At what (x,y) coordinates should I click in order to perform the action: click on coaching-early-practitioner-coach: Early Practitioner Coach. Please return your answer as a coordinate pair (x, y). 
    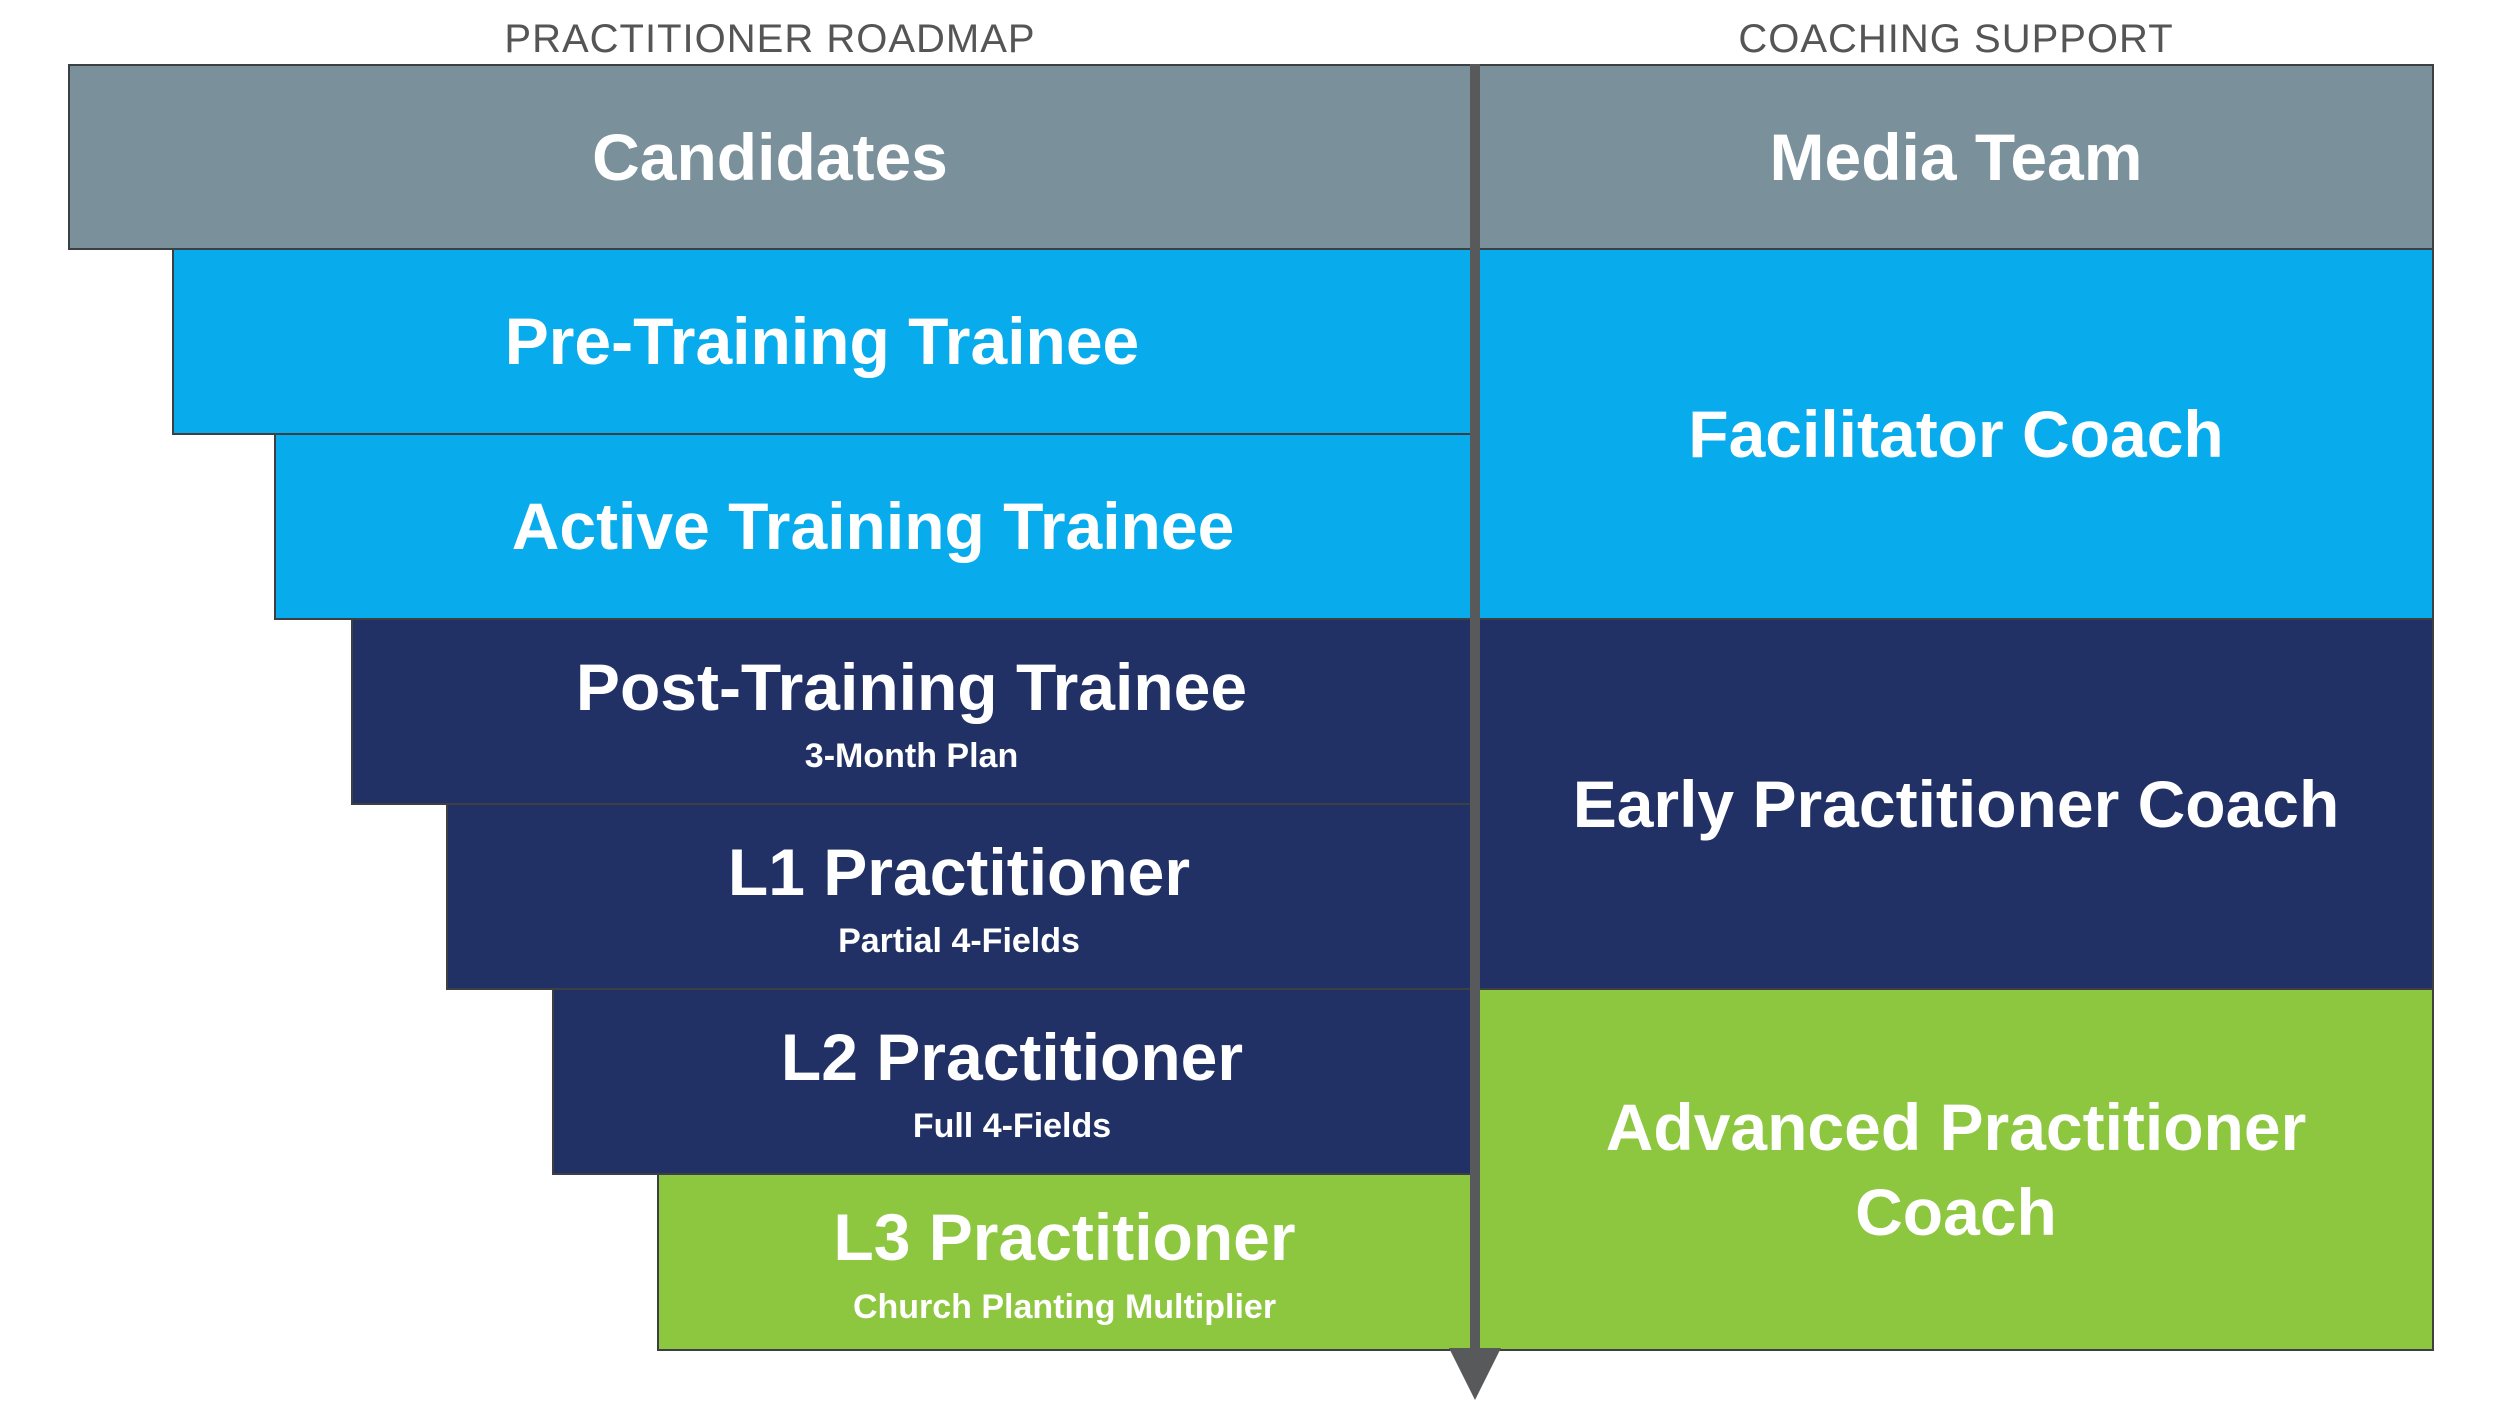
    Looking at the image, I should click on (1956, 804).